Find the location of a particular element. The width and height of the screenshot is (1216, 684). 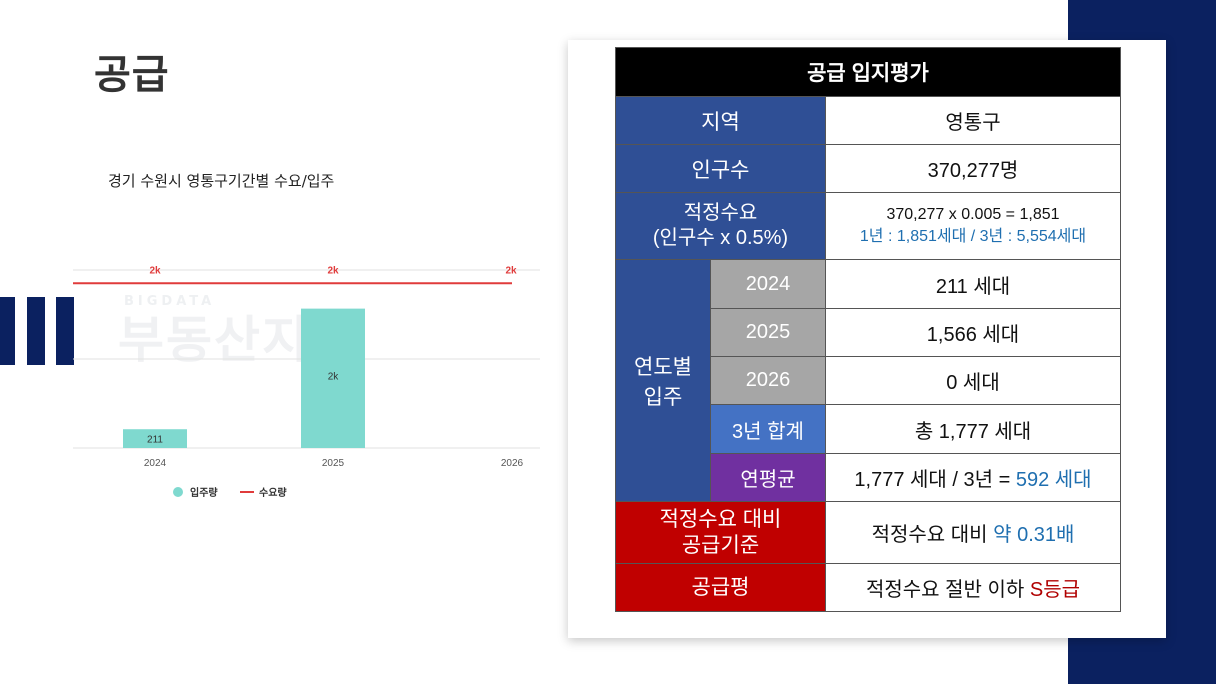

yearly-label: 연도별 입주 is located at coordinates (663, 380).